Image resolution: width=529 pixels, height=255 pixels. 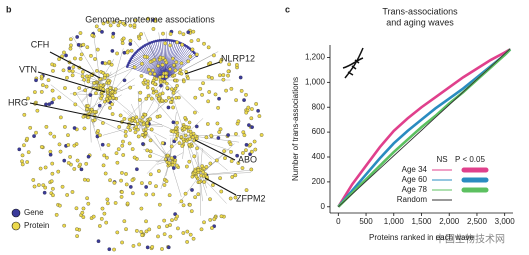 What do you see at coordinates (449, 221) in the screenshot?
I see `x-tick-label: 2,000` at bounding box center [449, 221].